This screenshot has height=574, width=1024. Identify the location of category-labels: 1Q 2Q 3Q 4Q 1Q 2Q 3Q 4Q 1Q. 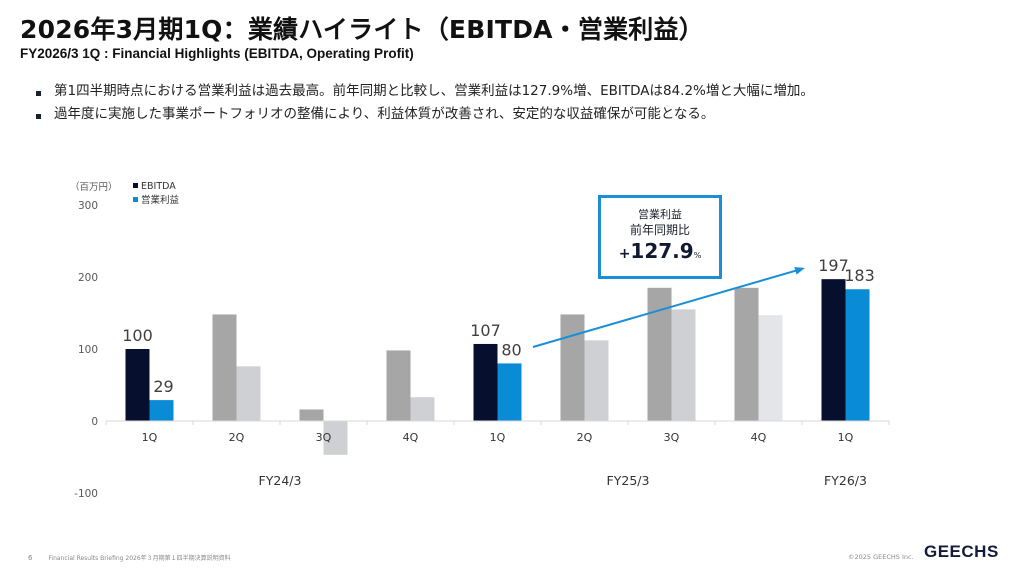
(498, 437).